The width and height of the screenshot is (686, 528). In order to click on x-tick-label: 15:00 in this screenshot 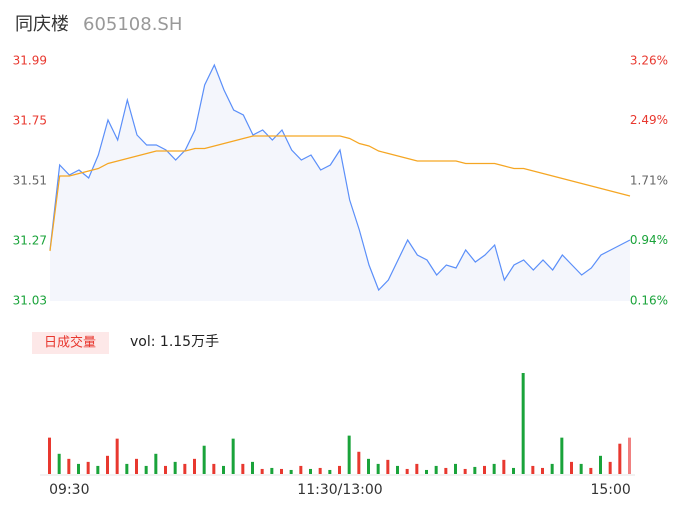, I will do `click(610, 490)`.